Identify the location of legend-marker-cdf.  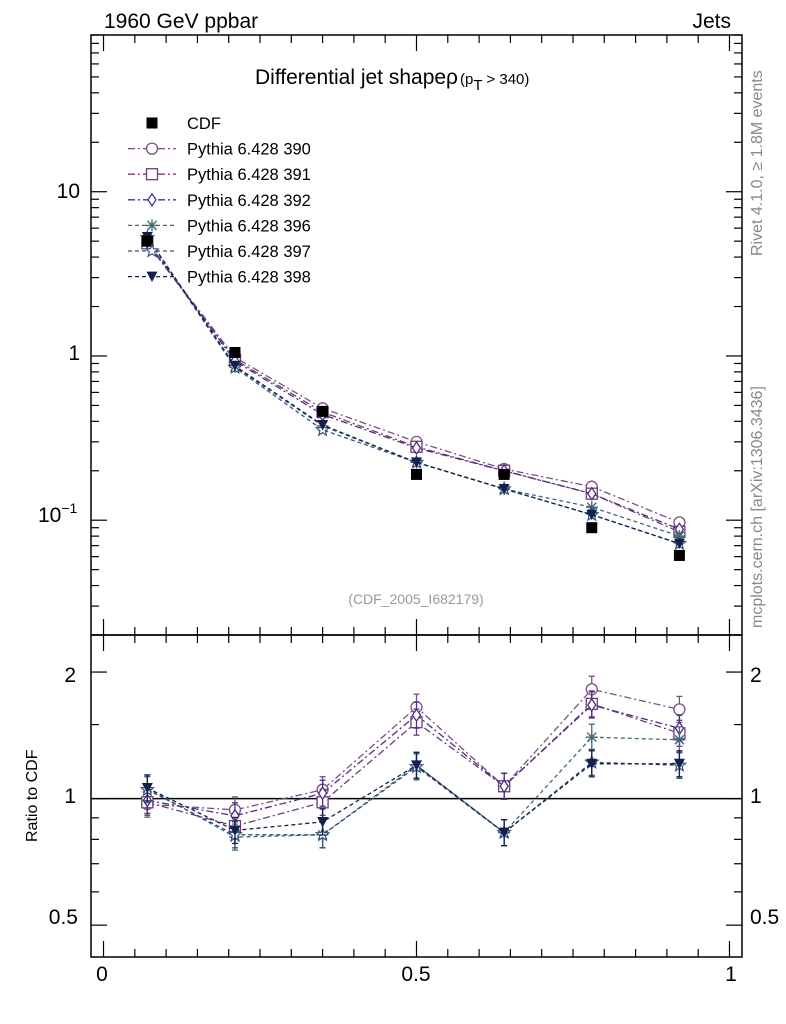
(152, 123).